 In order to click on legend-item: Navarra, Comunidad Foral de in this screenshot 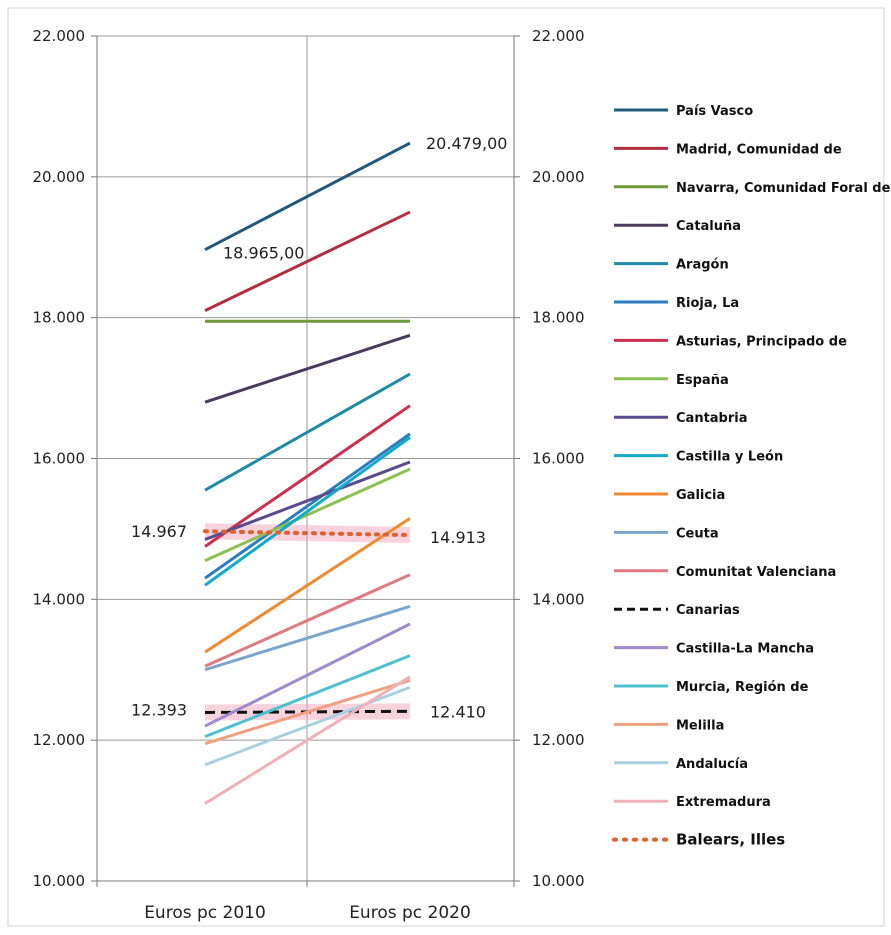, I will do `click(752, 188)`.